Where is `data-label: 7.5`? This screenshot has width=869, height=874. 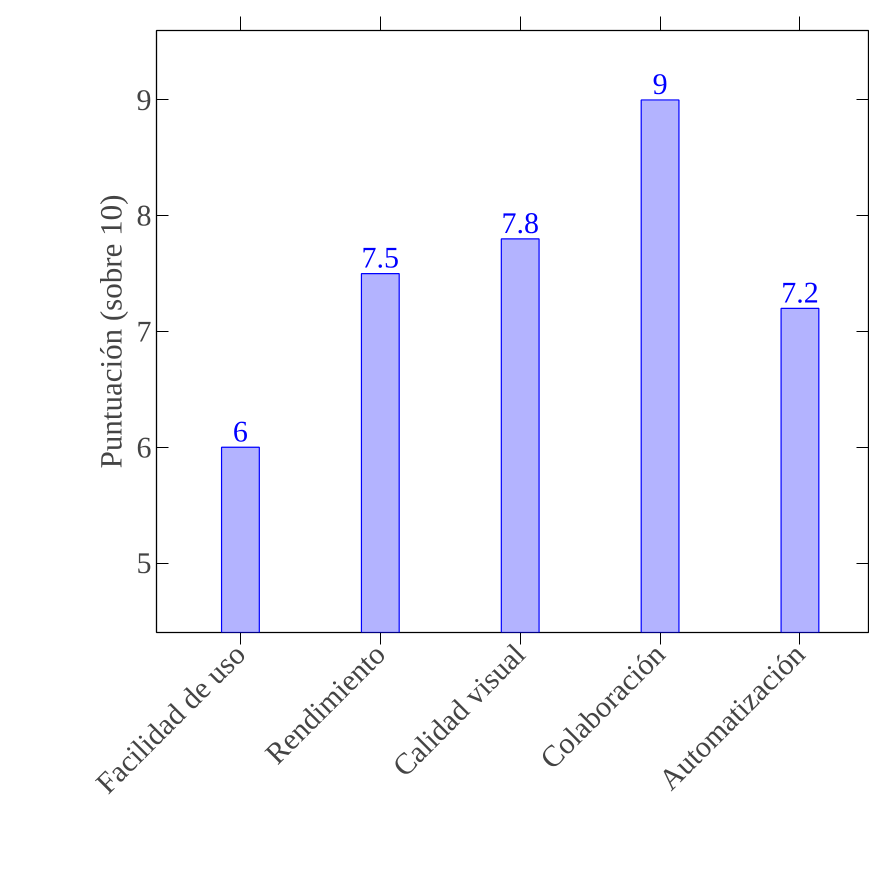
data-label: 7.5 is located at coordinates (381, 258).